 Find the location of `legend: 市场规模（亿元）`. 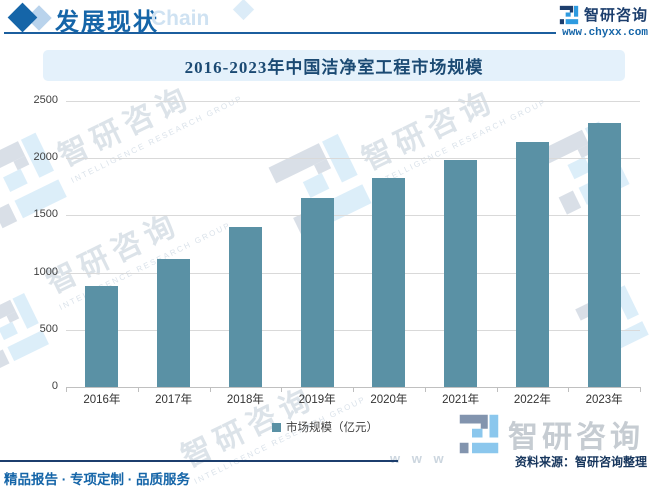

legend: 市场规模（亿元） is located at coordinates (325, 427).